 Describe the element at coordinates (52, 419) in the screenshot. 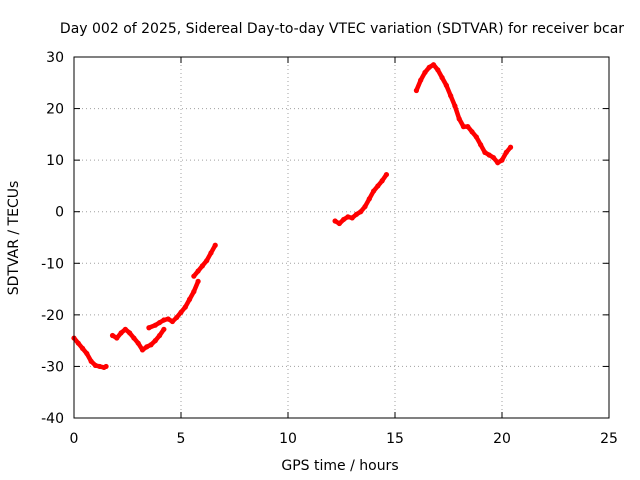

I see `y-tick-label: -40` at that location.